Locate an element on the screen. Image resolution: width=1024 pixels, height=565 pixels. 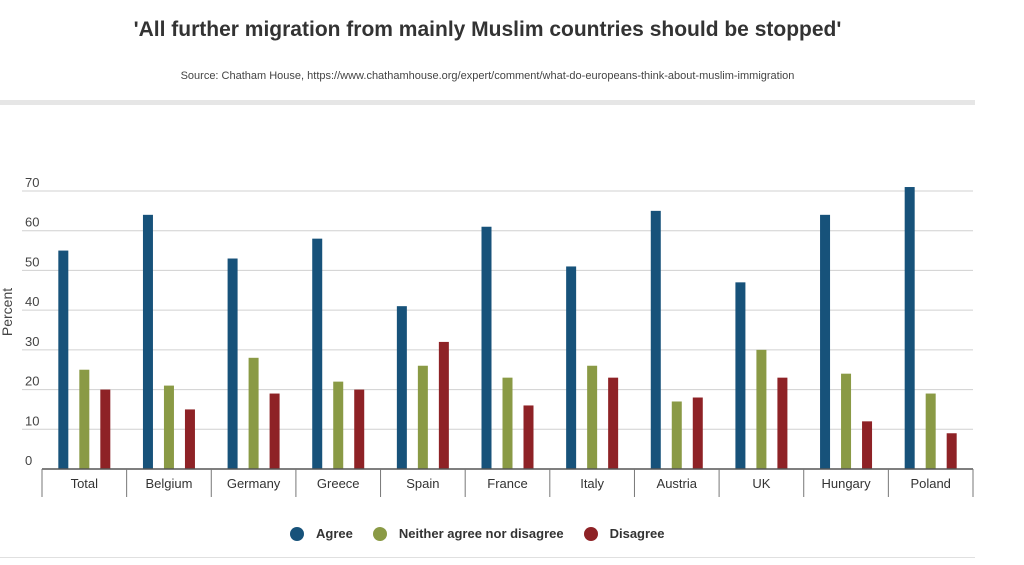
bar-austria-disagree is located at coordinates (697, 433).